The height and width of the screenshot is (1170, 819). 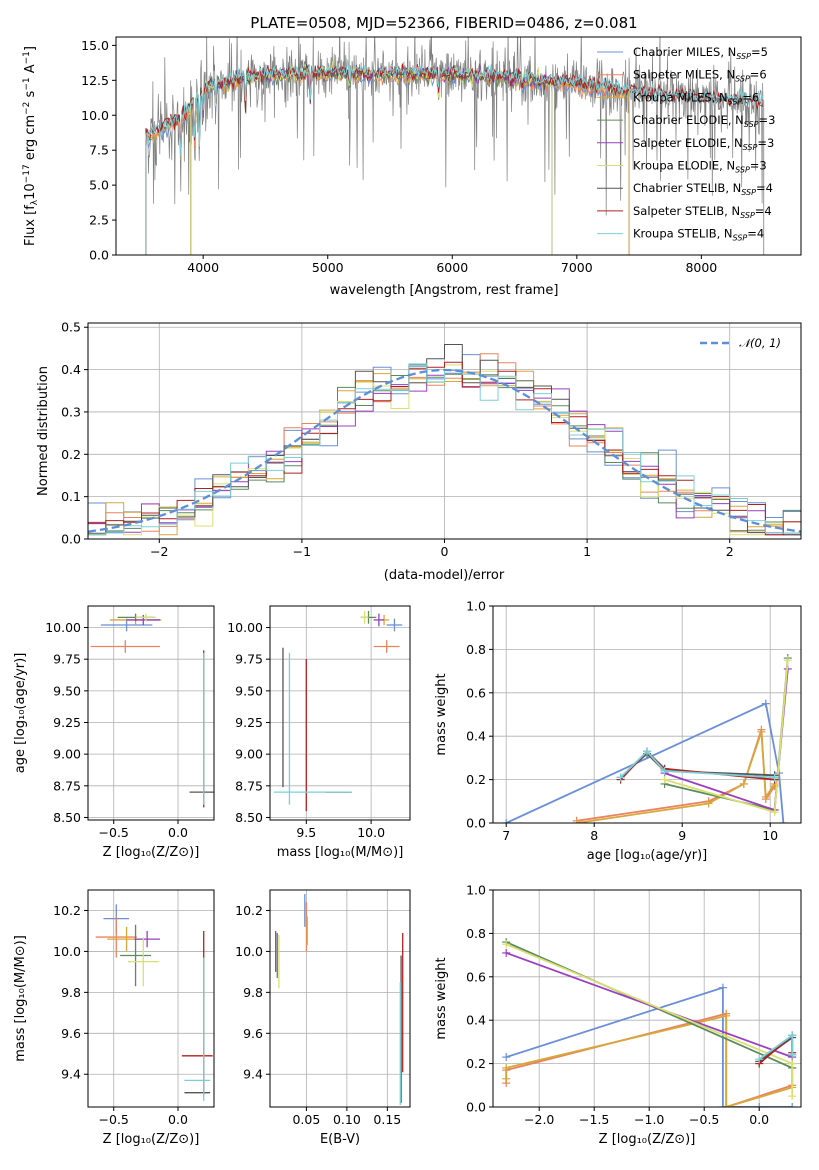 I want to click on legend-entry: Chabrier ELODIE, NSSP=3, so click(x=704, y=121).